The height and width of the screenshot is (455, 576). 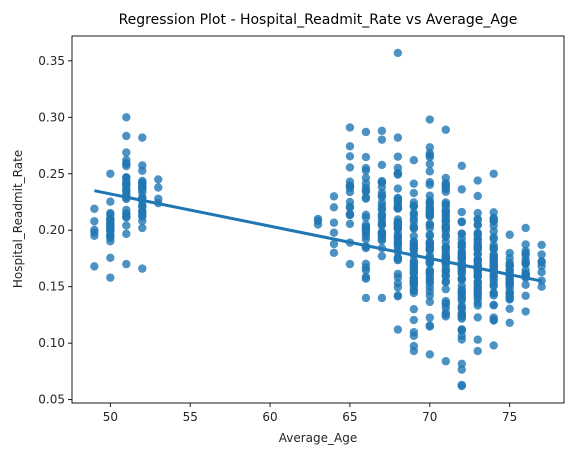 What do you see at coordinates (349, 417) in the screenshot?
I see `x-tick-label: 65` at bounding box center [349, 417].